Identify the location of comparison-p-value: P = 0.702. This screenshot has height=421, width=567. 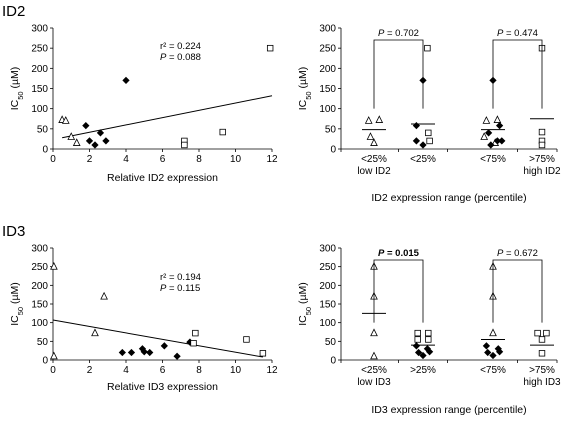
(398, 33).